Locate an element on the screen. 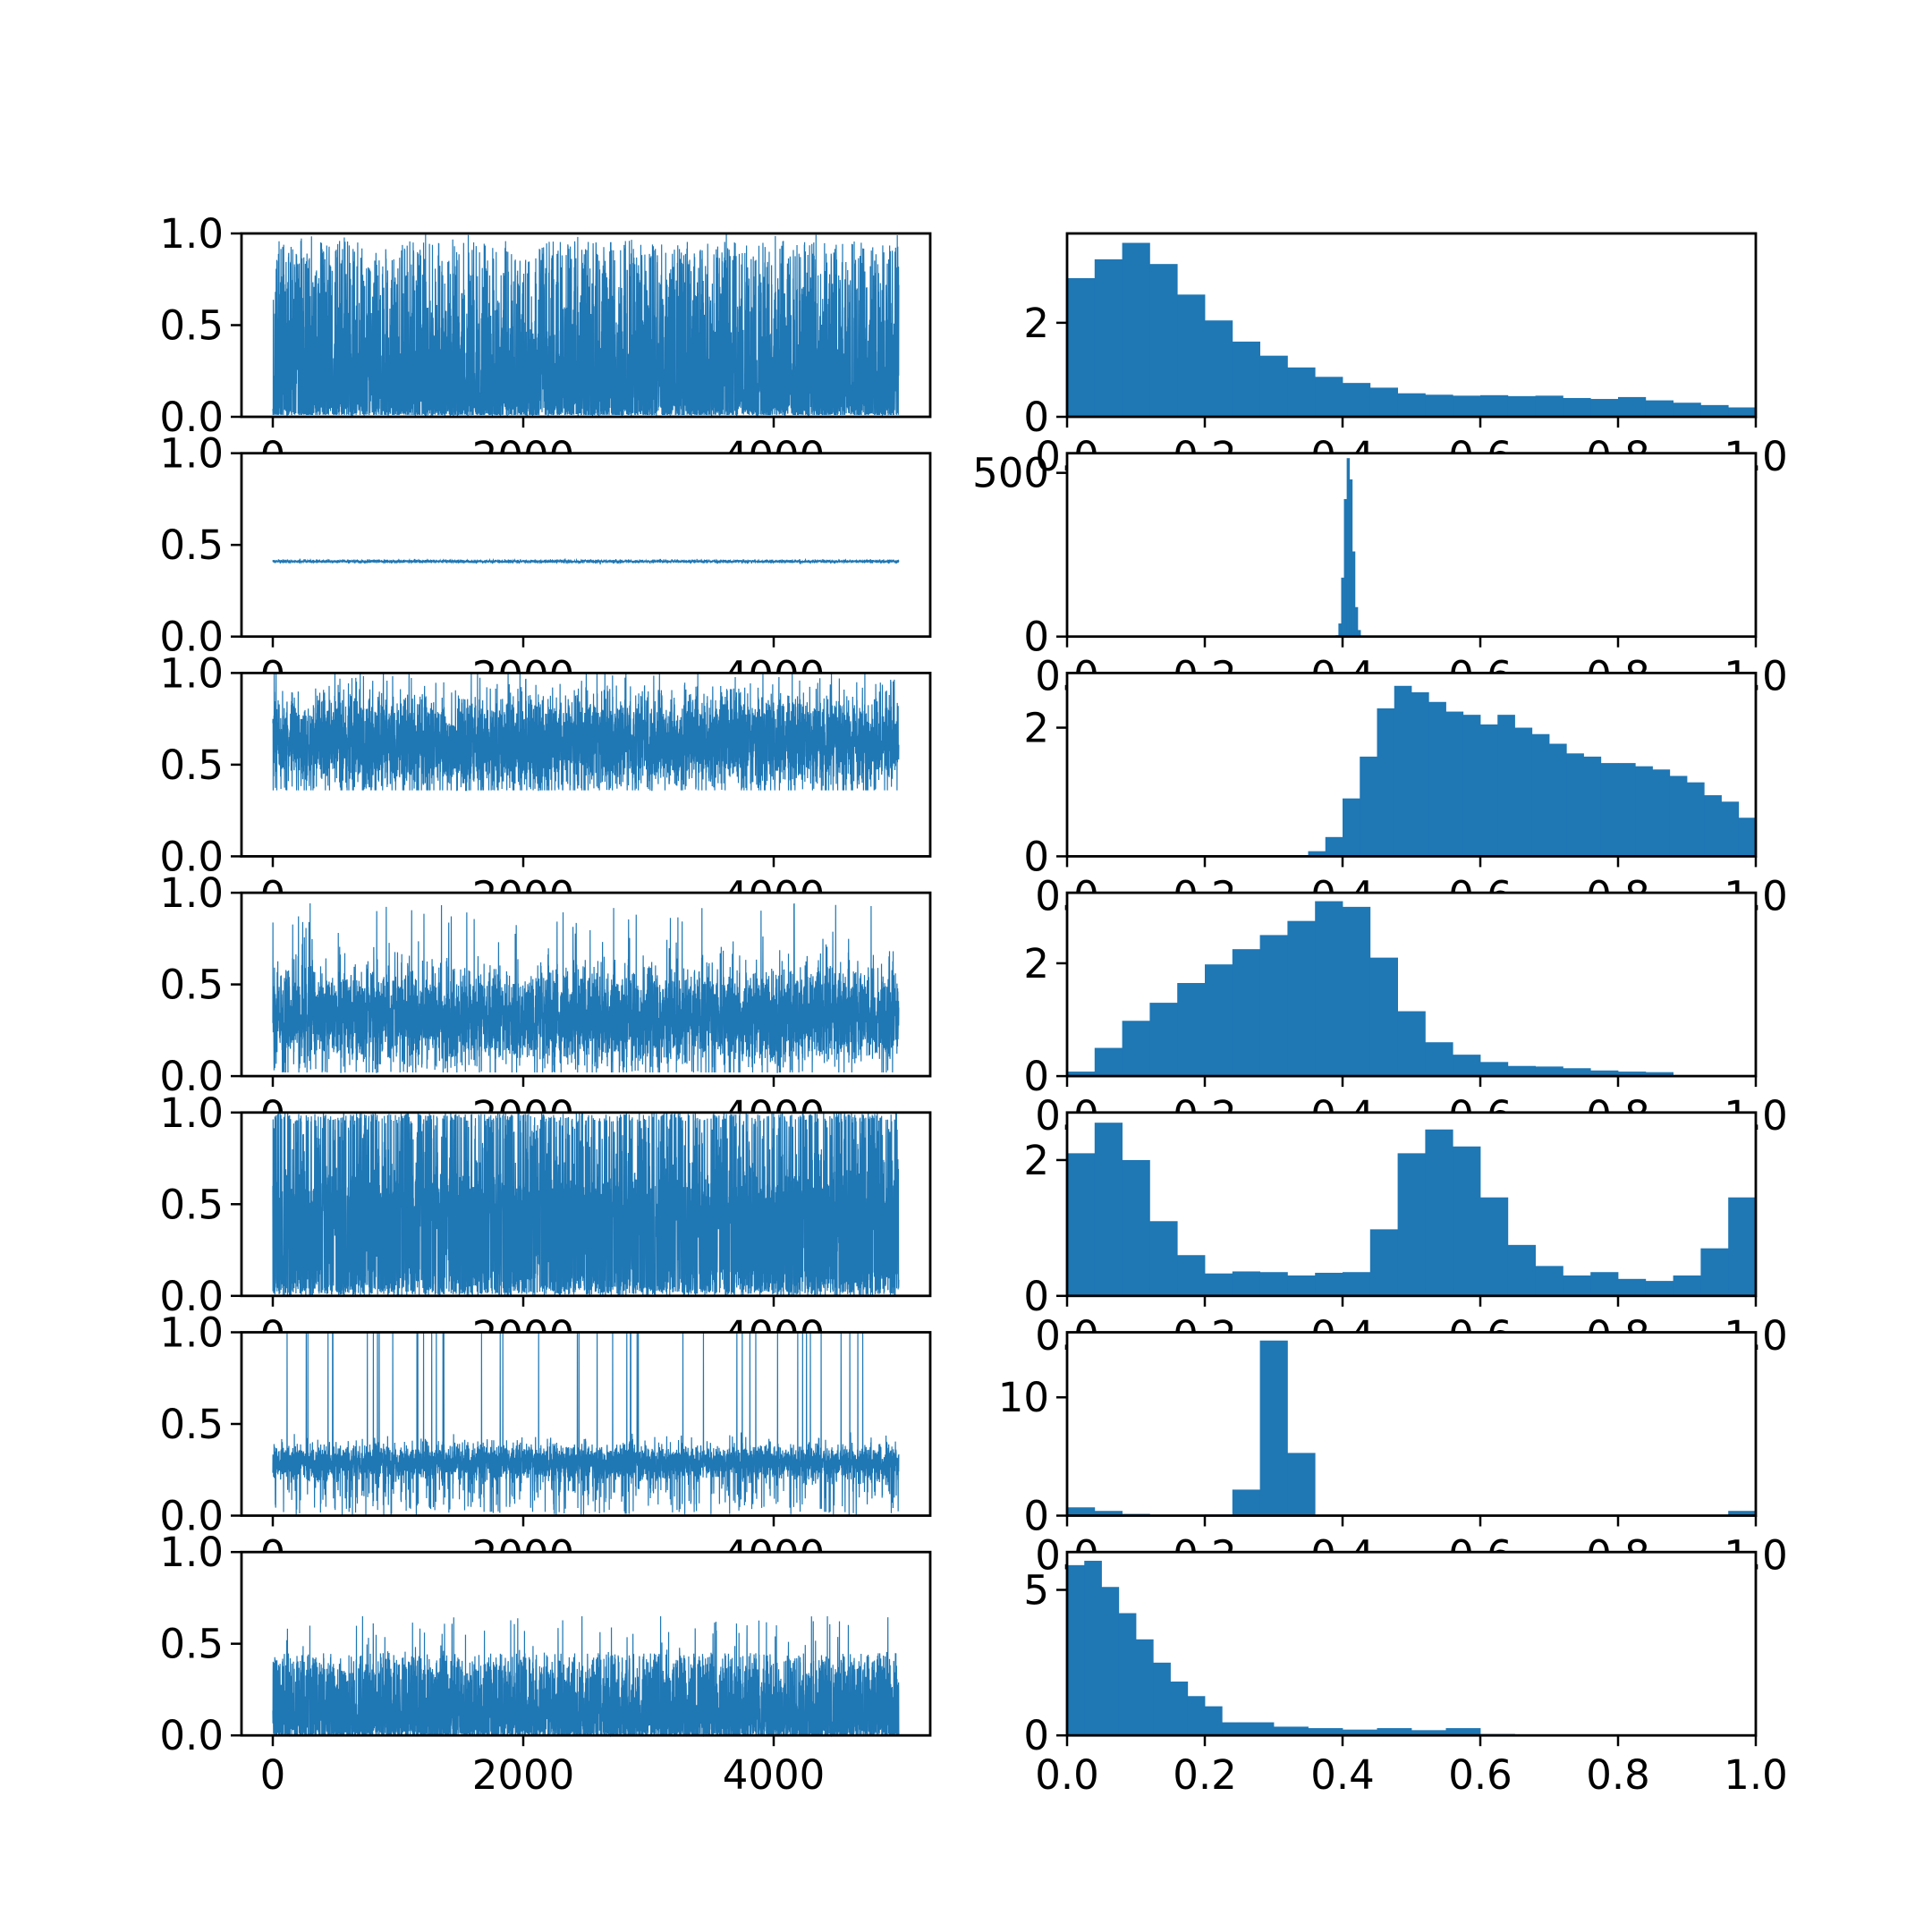  hist-ytick-label: 5 is located at coordinates (1036, 1590).